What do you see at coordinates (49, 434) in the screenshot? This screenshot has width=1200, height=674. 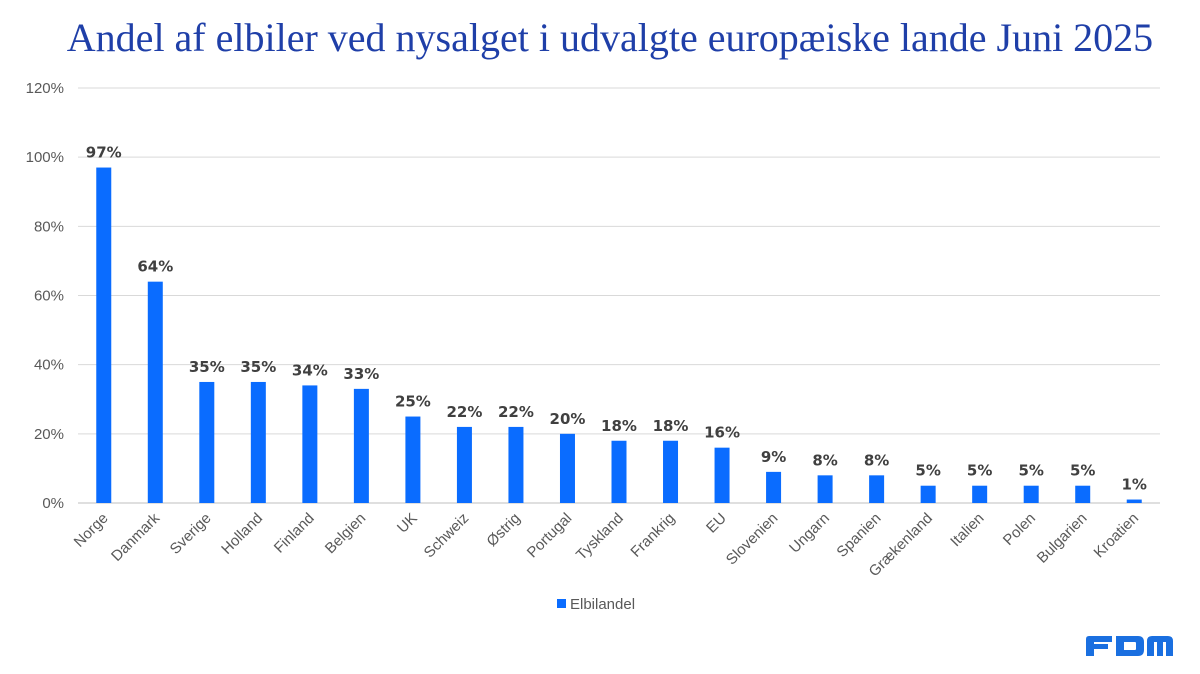 I see `y-tick-label: 20%` at bounding box center [49, 434].